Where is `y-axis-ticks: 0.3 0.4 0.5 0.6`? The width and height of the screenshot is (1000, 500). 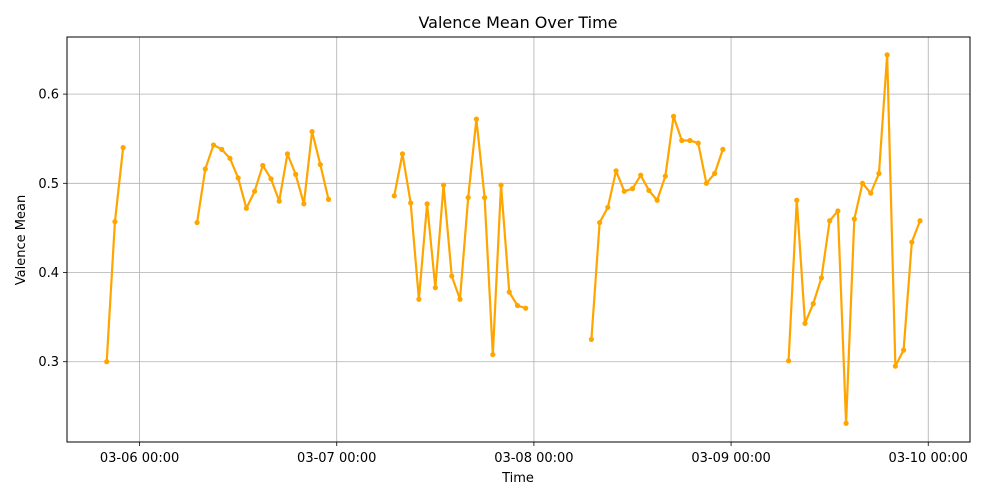
y-axis-ticks: 0.3 0.4 0.5 0.6 is located at coordinates (52, 229).